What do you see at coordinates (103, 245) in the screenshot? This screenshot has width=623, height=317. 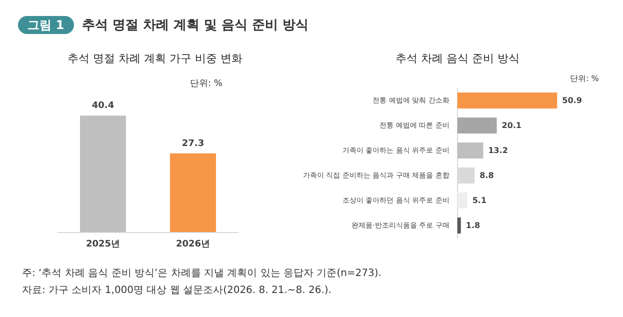 I see `x-tick-label: 2025년` at bounding box center [103, 245].